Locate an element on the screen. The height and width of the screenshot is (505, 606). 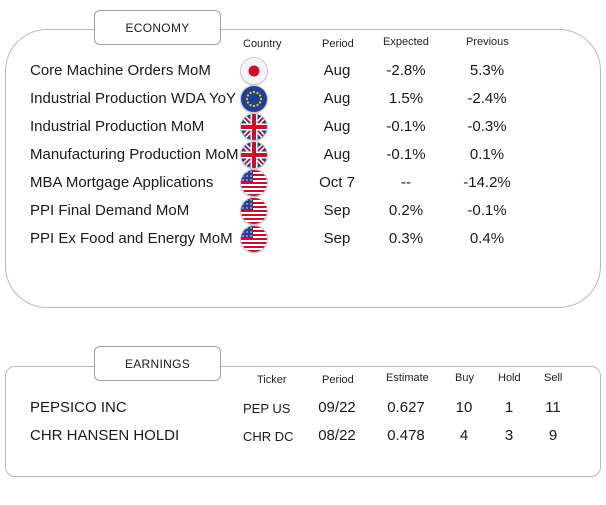
previous-value: -0.3% is located at coordinates (487, 126).